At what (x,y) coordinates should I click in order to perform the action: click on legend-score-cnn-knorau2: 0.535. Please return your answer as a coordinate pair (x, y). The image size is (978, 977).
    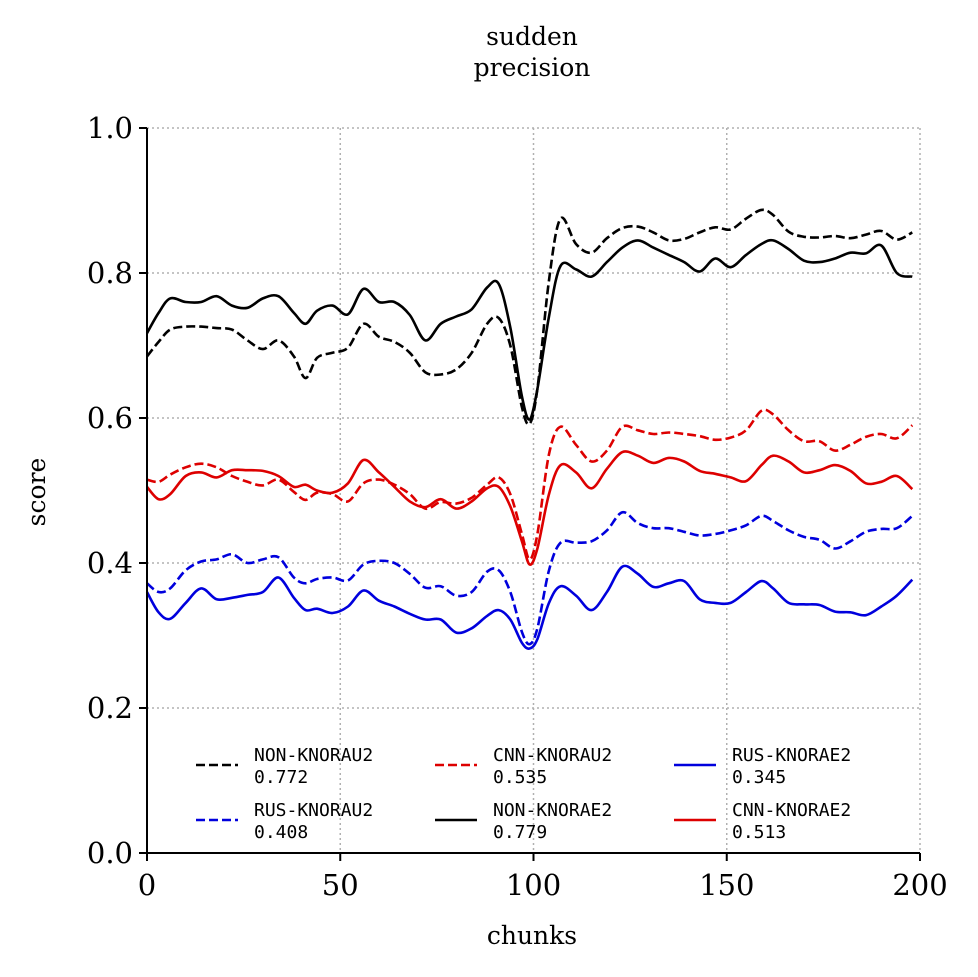
    Looking at the image, I should click on (520, 777).